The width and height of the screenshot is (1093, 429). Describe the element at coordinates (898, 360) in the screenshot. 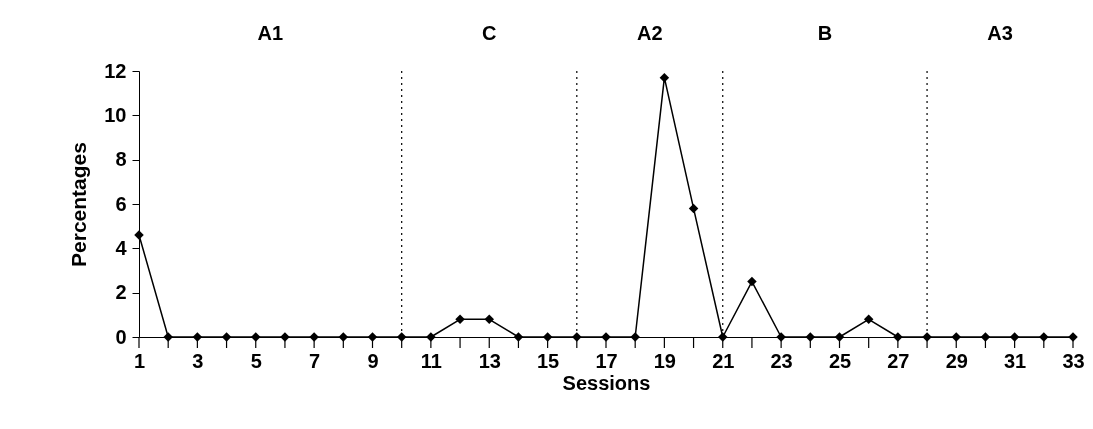

I see `x-tick-label: 27` at that location.